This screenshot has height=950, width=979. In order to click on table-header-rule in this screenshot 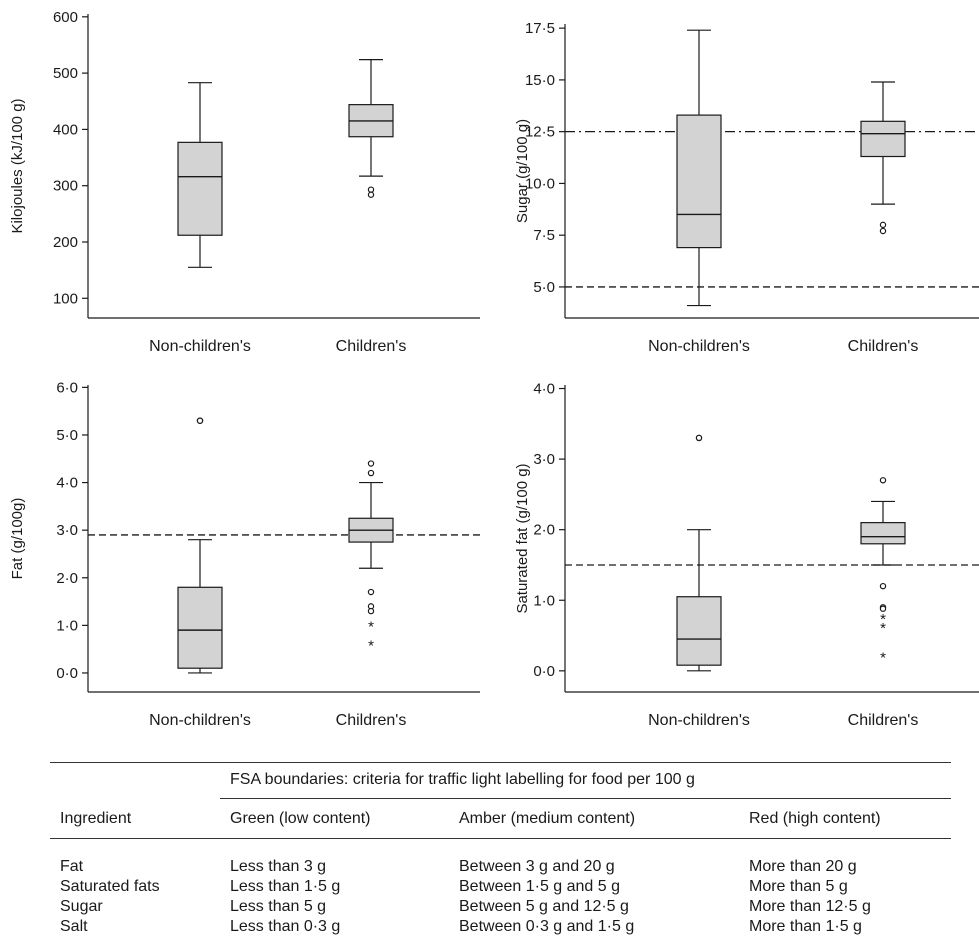, I will do `click(500, 838)`.